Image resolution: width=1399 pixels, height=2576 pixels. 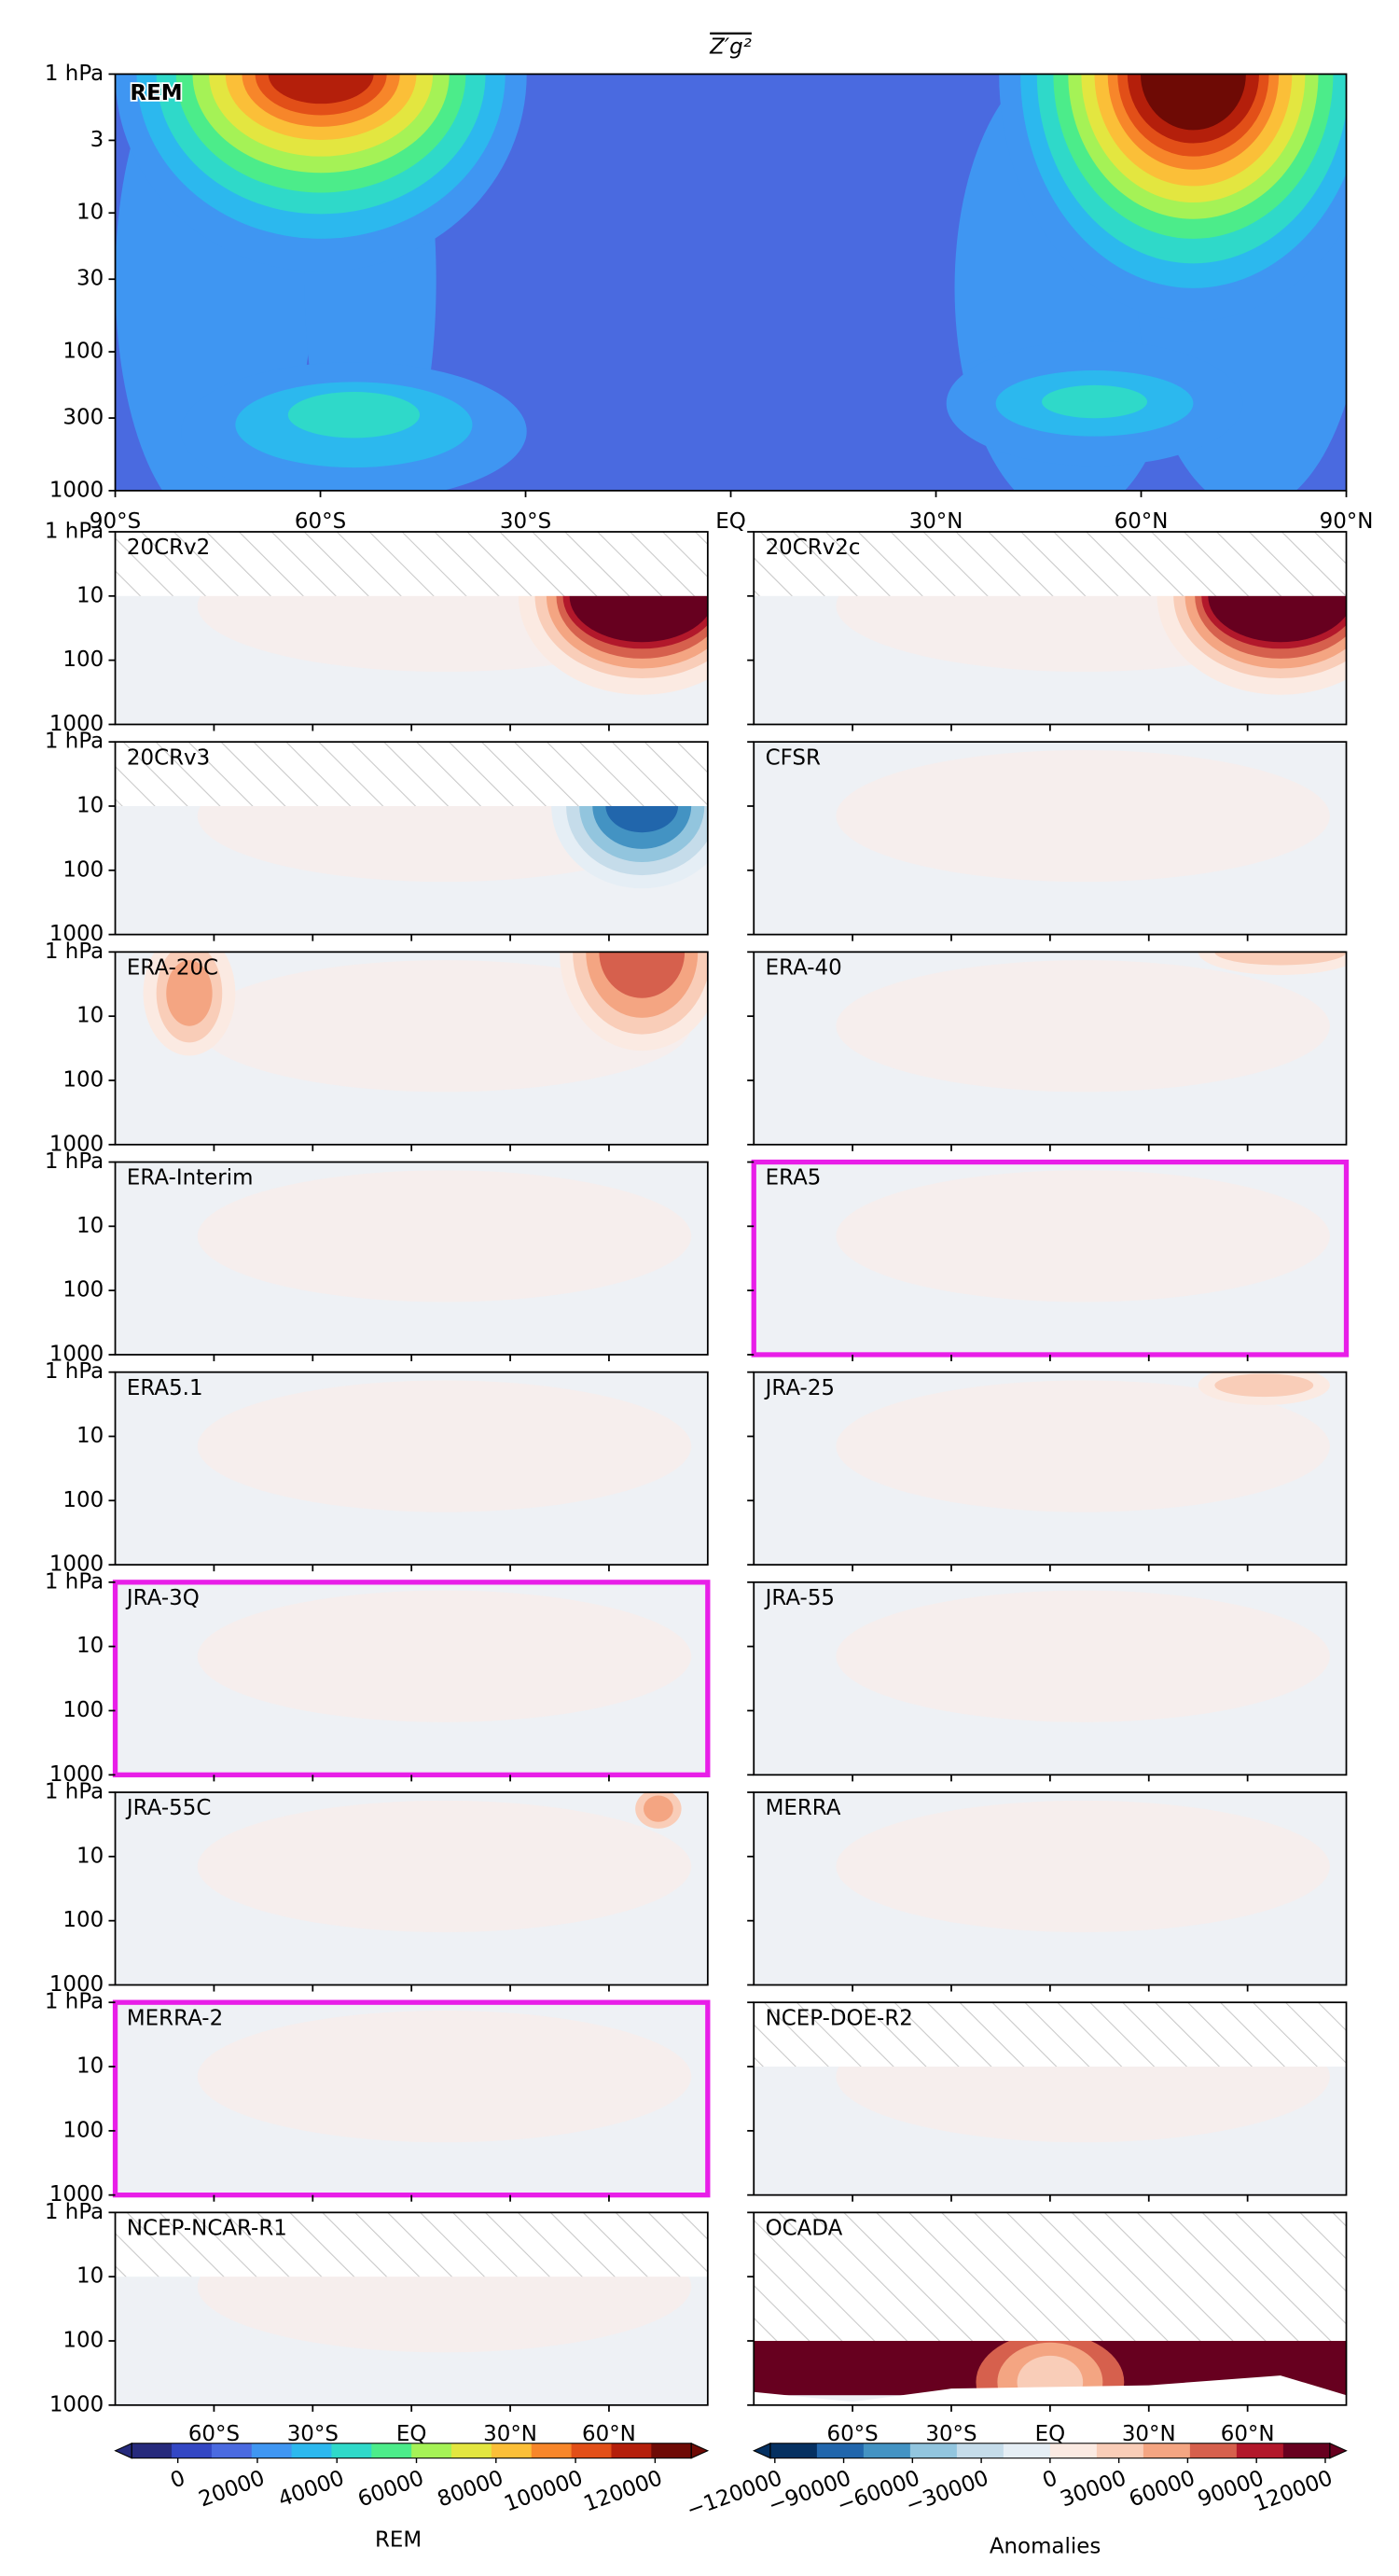 I want to click on missing-area, so click(x=1050, y=2390).